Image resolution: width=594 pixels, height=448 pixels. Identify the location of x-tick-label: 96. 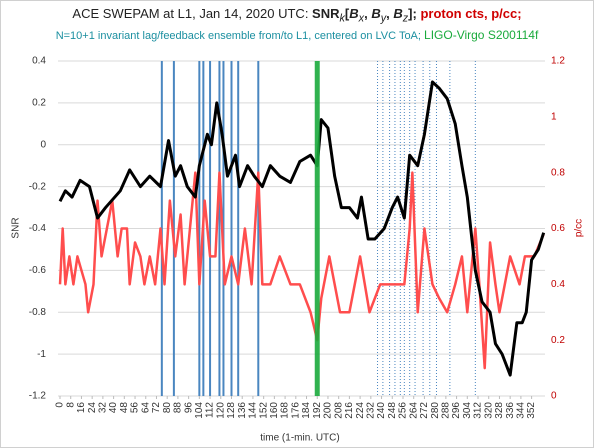
(188, 408).